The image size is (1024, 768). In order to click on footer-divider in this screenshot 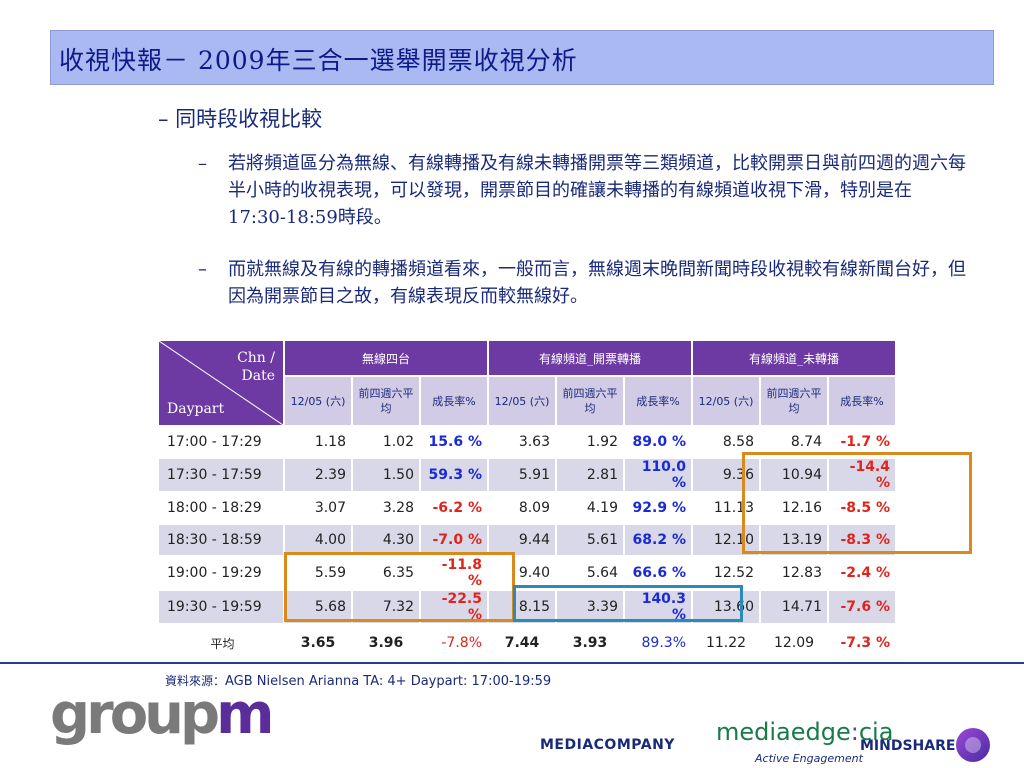, I will do `click(512, 663)`.